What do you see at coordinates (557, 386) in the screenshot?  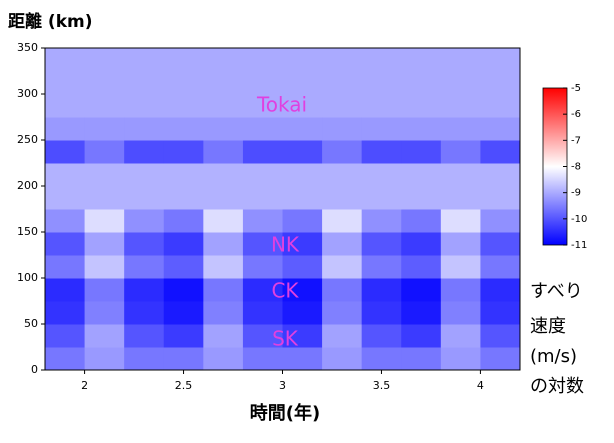 I see `colorbar-label: の対数` at bounding box center [557, 386].